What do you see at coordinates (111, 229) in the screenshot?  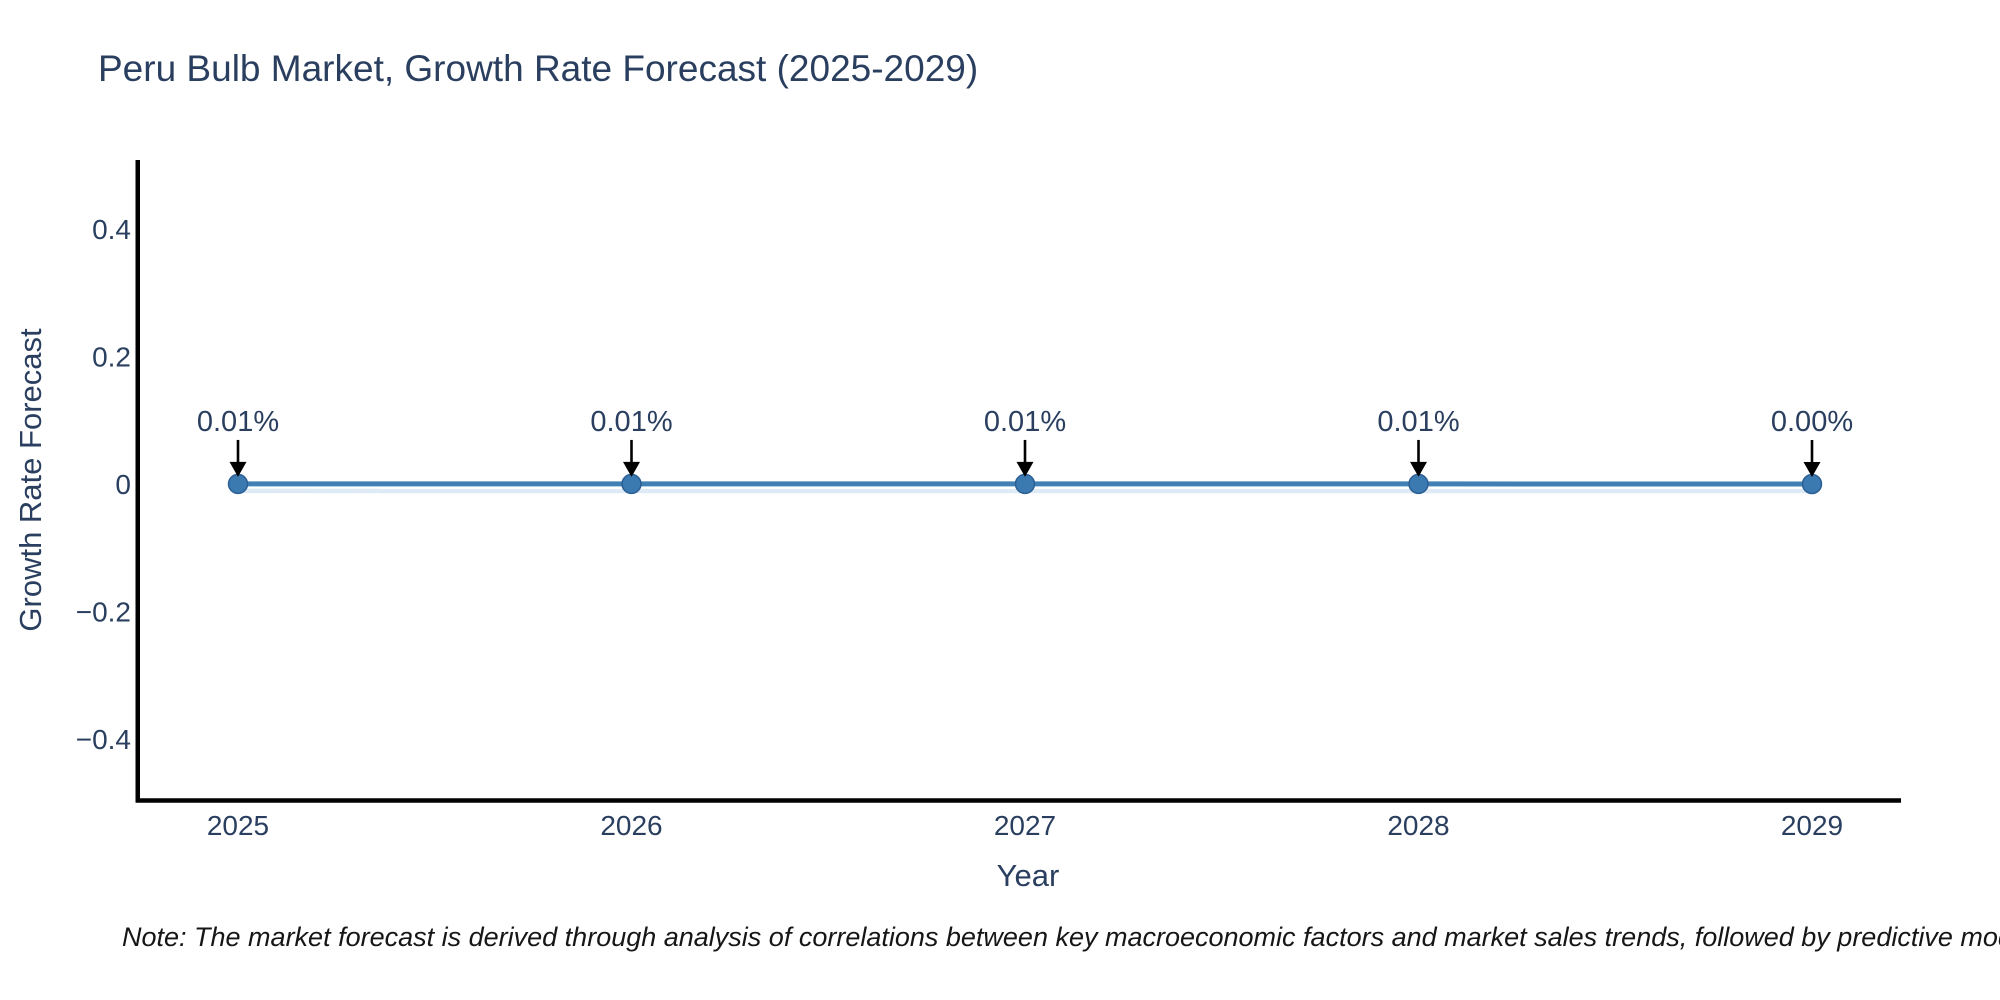 I see `y-tick-label: 0.4` at bounding box center [111, 229].